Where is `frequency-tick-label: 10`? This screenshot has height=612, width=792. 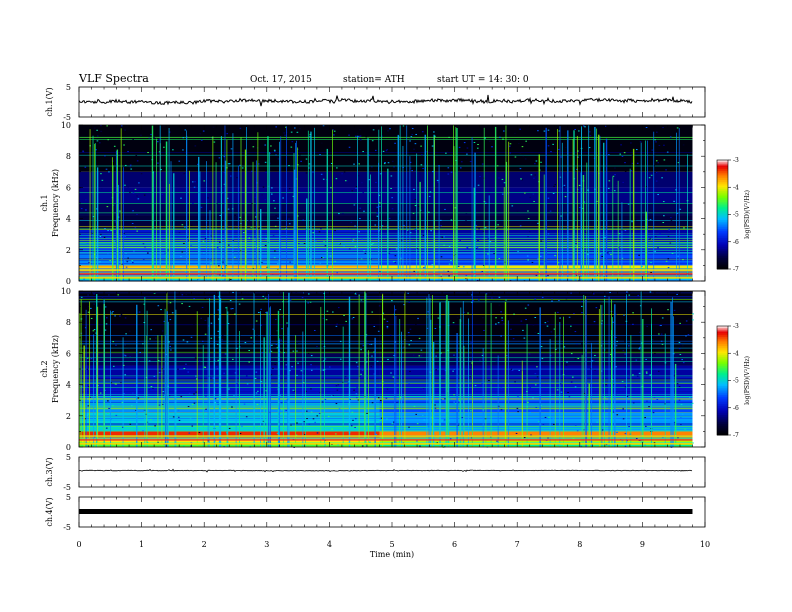
frequency-tick-label: 10 is located at coordinates (66, 125).